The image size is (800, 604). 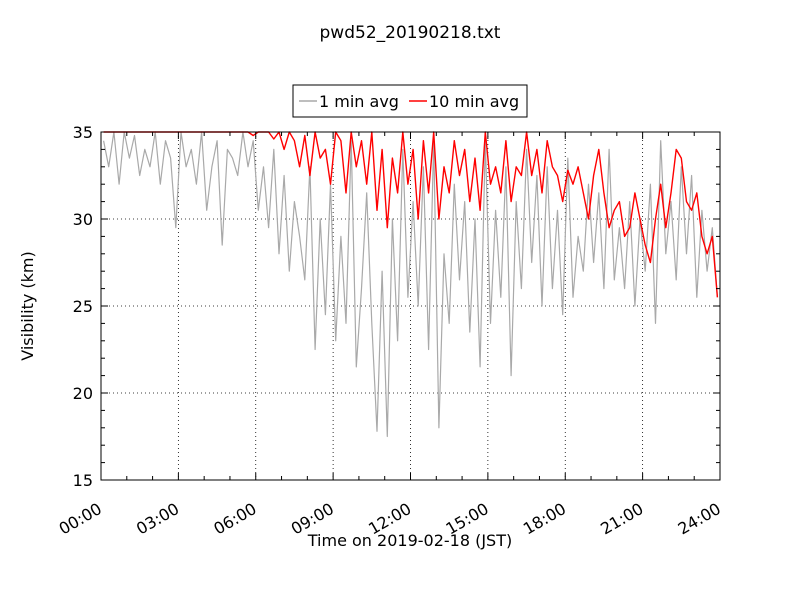 What do you see at coordinates (83, 480) in the screenshot?
I see `y-tick-label: 15` at bounding box center [83, 480].